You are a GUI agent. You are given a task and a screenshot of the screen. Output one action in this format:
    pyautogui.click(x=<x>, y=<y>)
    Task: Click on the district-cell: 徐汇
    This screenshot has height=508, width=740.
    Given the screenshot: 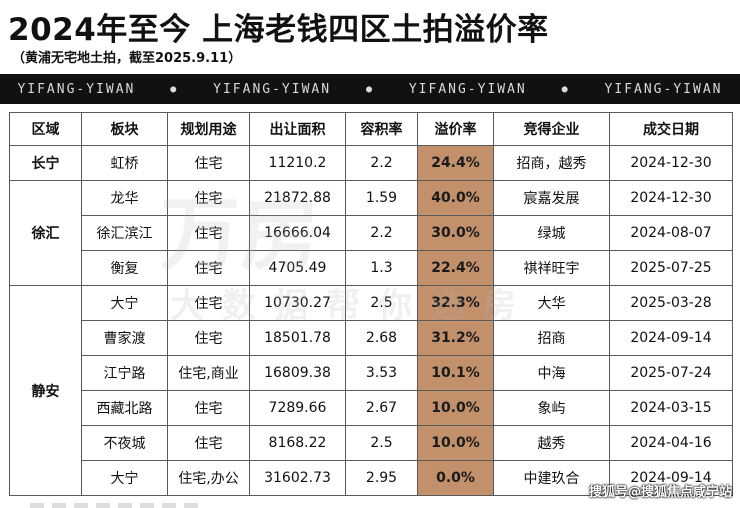 What is the action you would take?
    pyautogui.click(x=45, y=233)
    